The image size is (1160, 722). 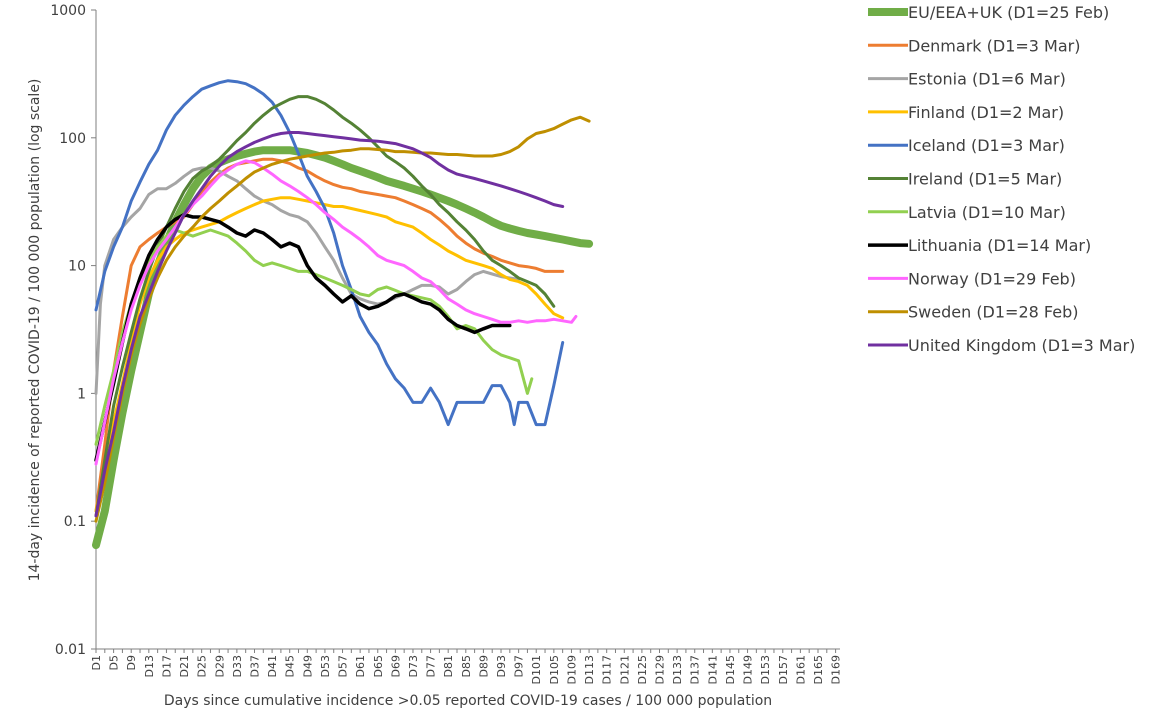 I want to click on legend-item: EU/EEA+UK (D1=25 Feb), so click(x=988, y=12).